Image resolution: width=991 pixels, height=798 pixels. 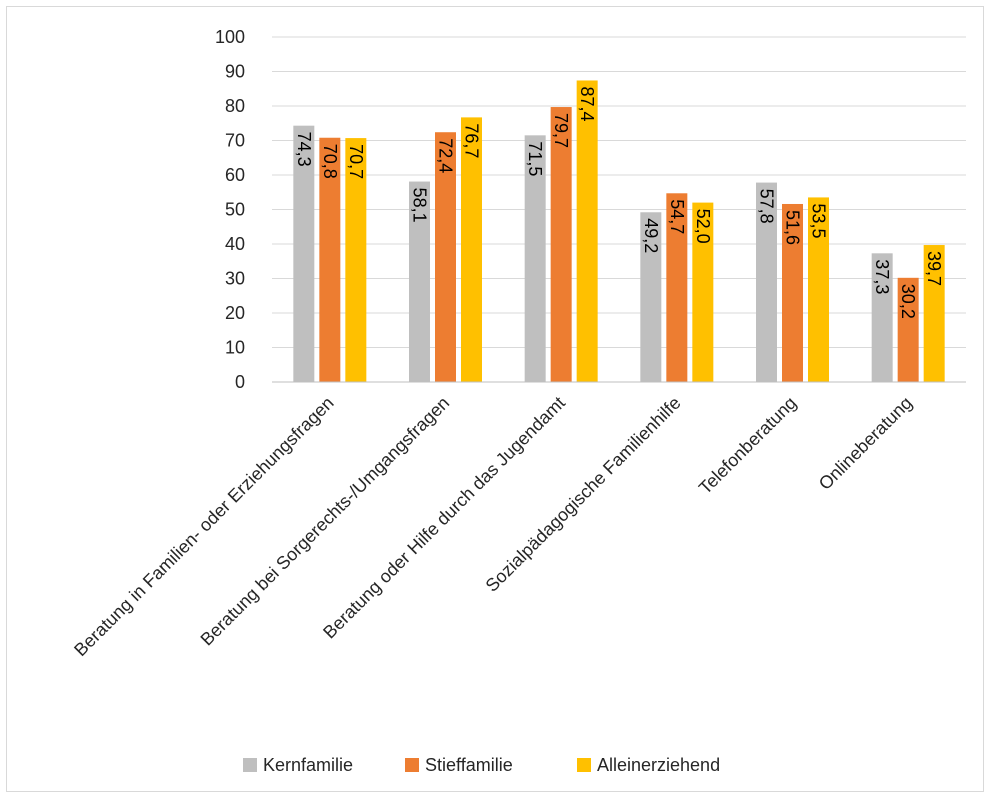 I want to click on y-tick-label: 90, so click(x=235, y=72).